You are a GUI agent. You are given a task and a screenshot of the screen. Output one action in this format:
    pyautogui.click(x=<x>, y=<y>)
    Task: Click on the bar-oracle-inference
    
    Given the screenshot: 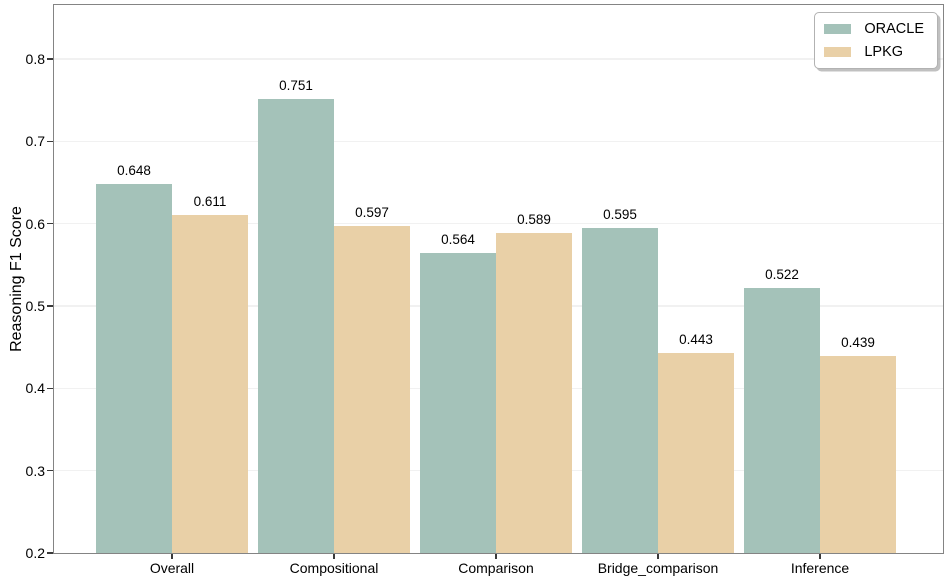 What is the action you would take?
    pyautogui.click(x=782, y=420)
    